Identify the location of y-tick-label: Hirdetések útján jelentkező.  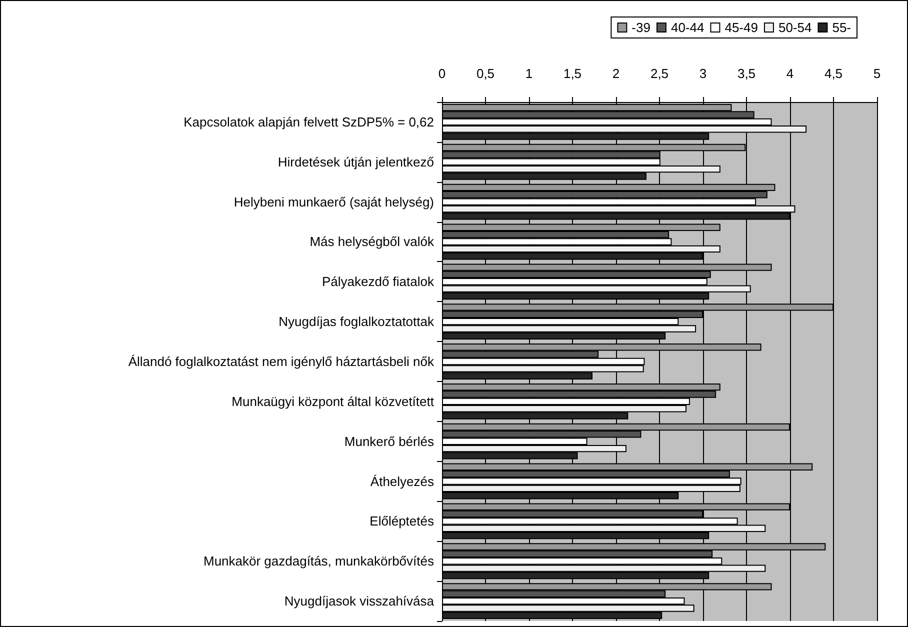
(356, 162).